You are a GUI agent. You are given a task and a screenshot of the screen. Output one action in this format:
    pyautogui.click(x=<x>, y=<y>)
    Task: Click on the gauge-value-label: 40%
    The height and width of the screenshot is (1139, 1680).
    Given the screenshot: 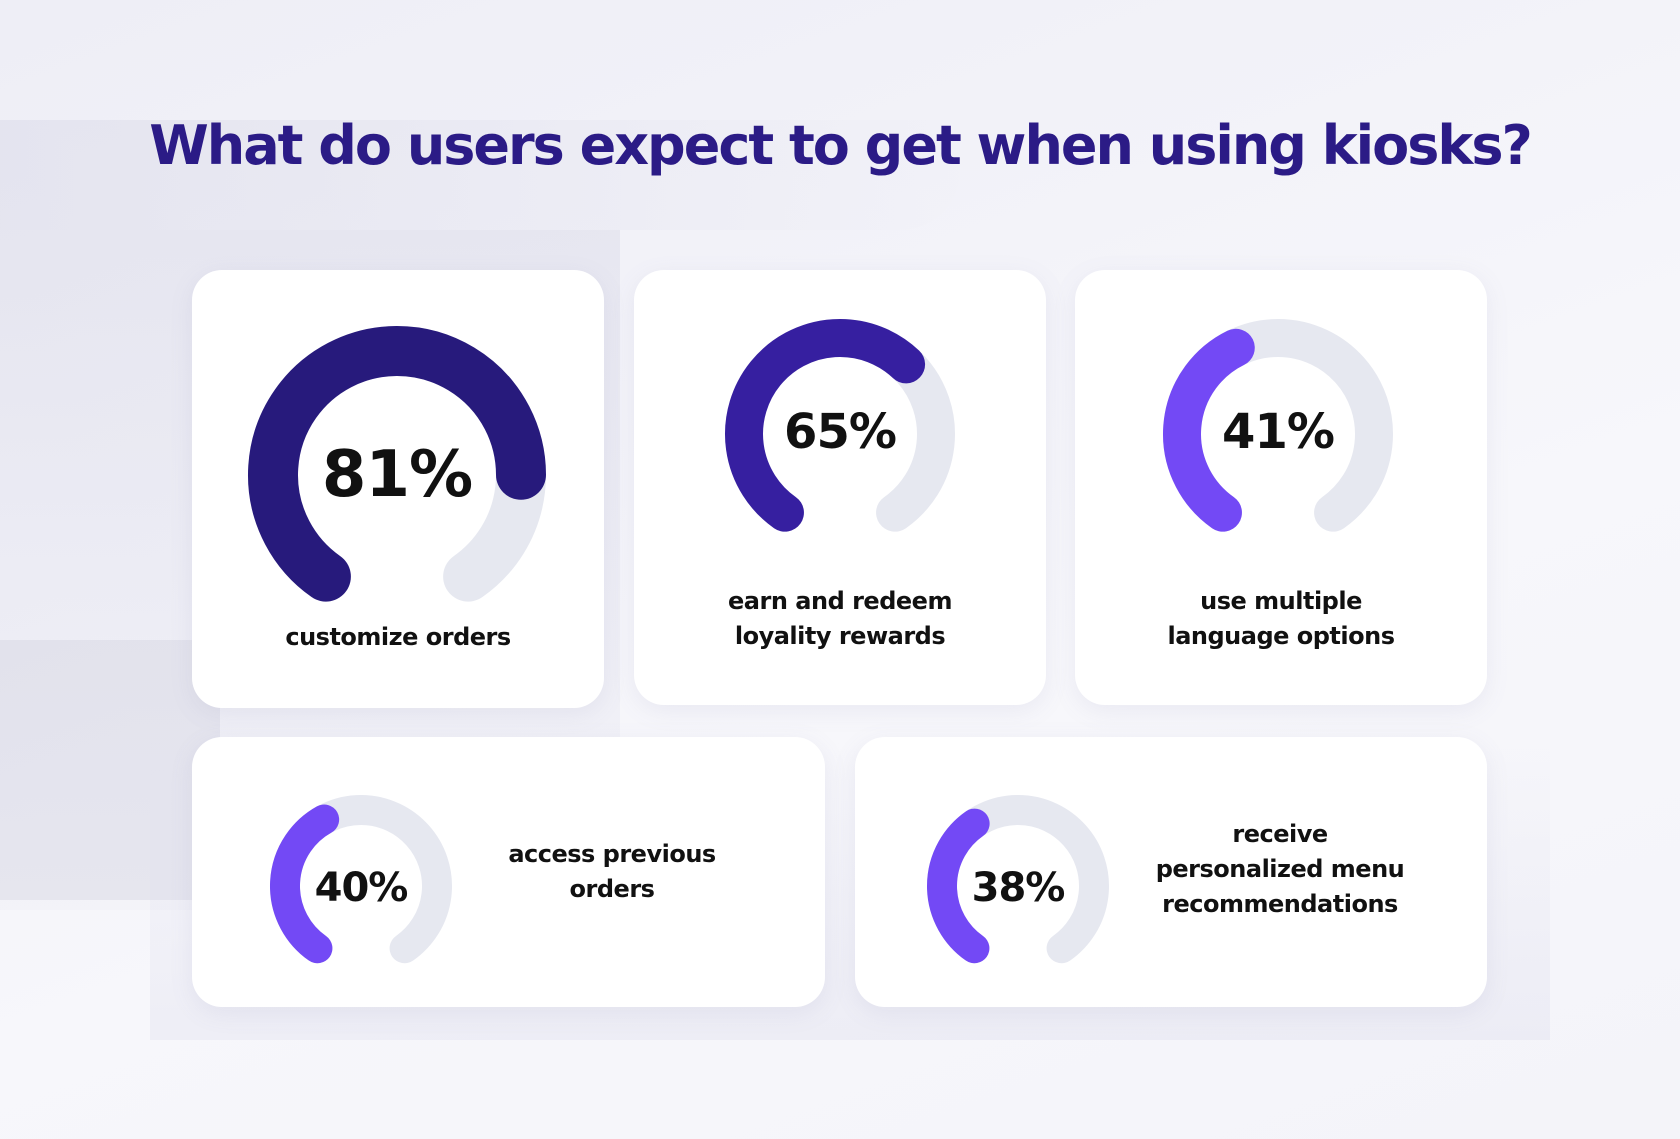 What is the action you would take?
    pyautogui.click(x=361, y=888)
    